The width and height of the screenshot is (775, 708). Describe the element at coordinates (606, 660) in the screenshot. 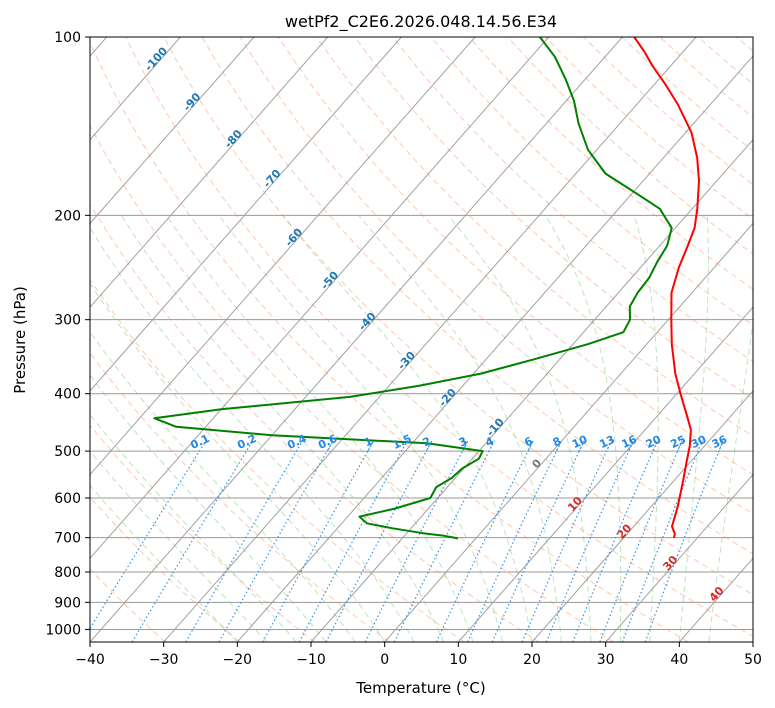

I see `x-tick-label: 30` at that location.